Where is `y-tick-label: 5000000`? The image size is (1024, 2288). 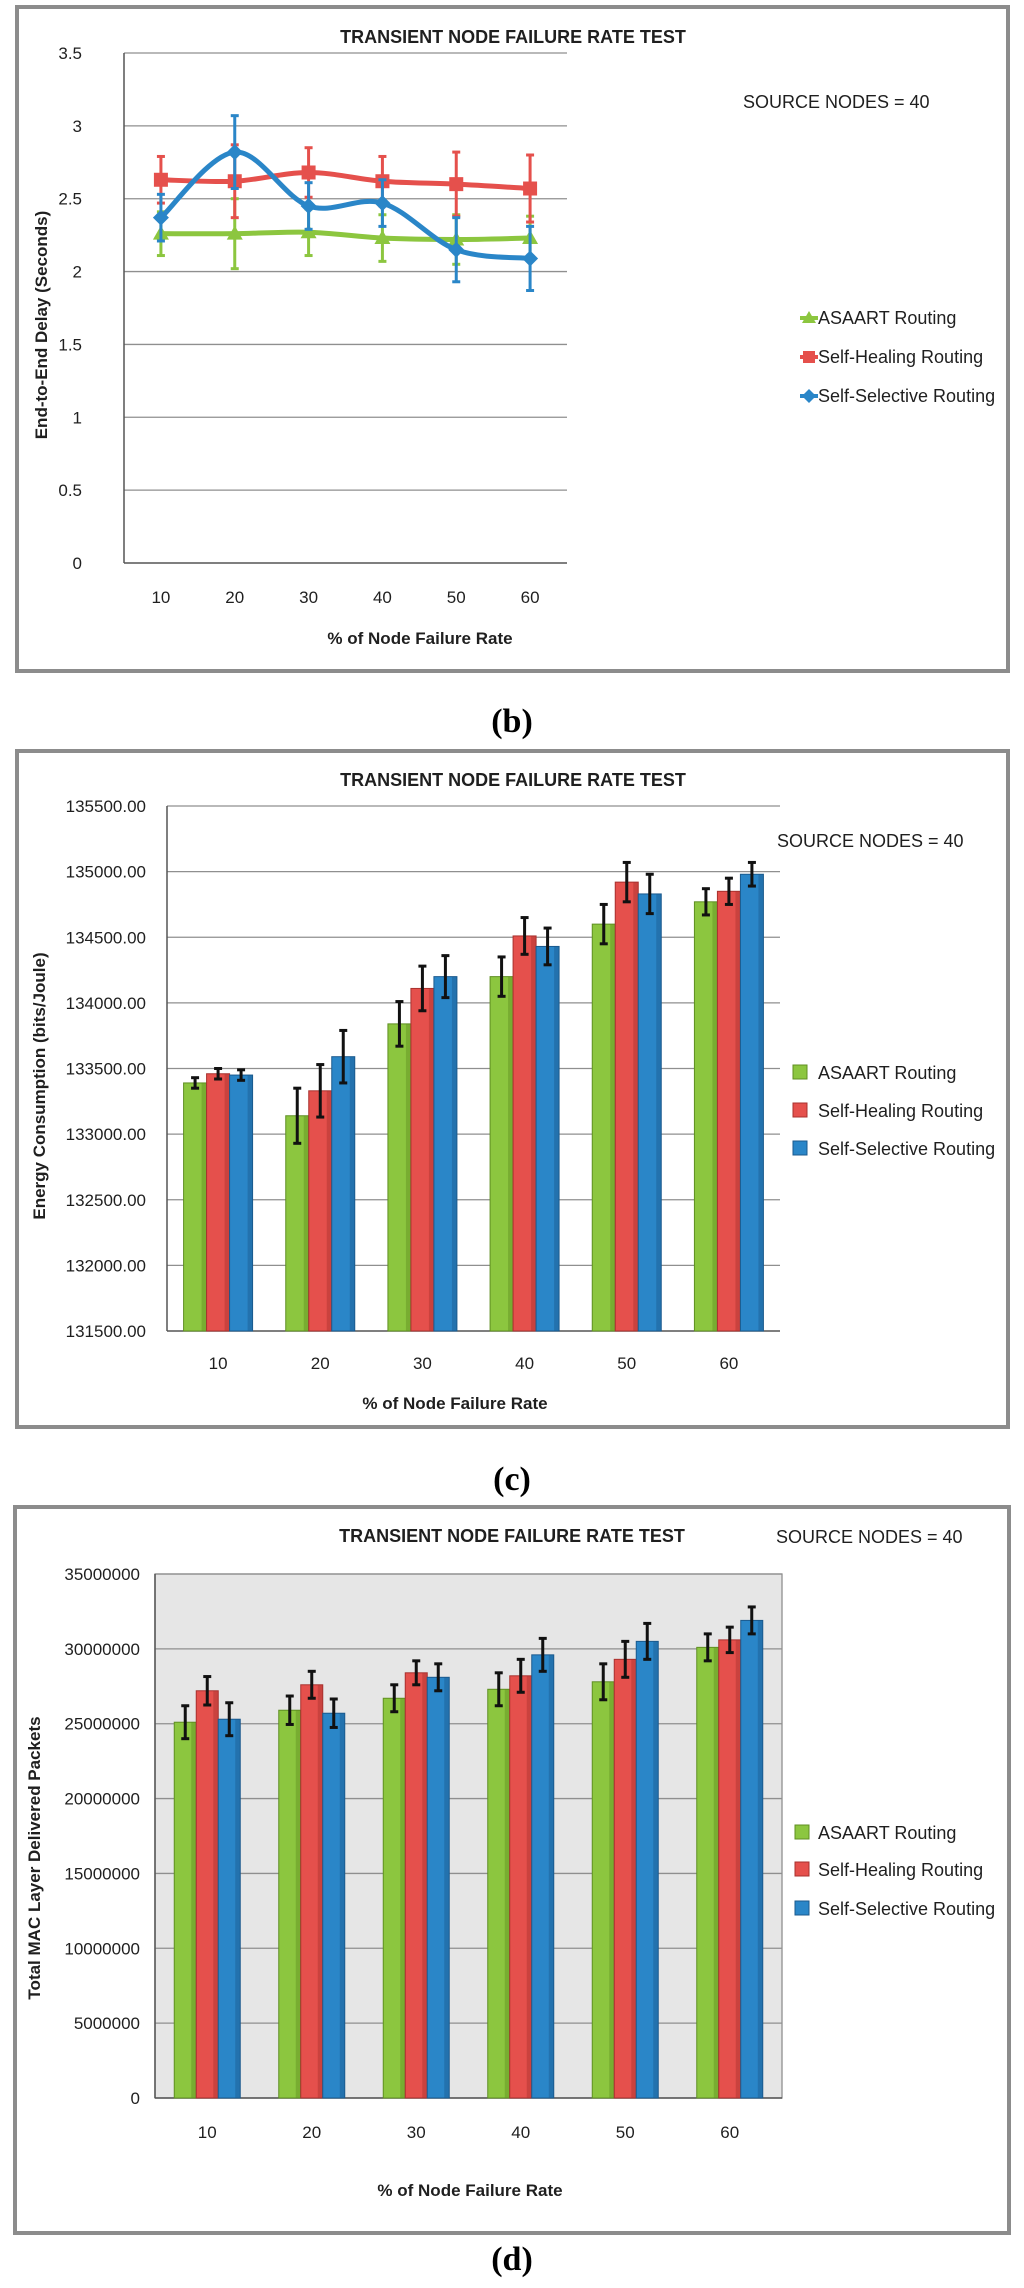
y-tick-label: 5000000 is located at coordinates (107, 2023).